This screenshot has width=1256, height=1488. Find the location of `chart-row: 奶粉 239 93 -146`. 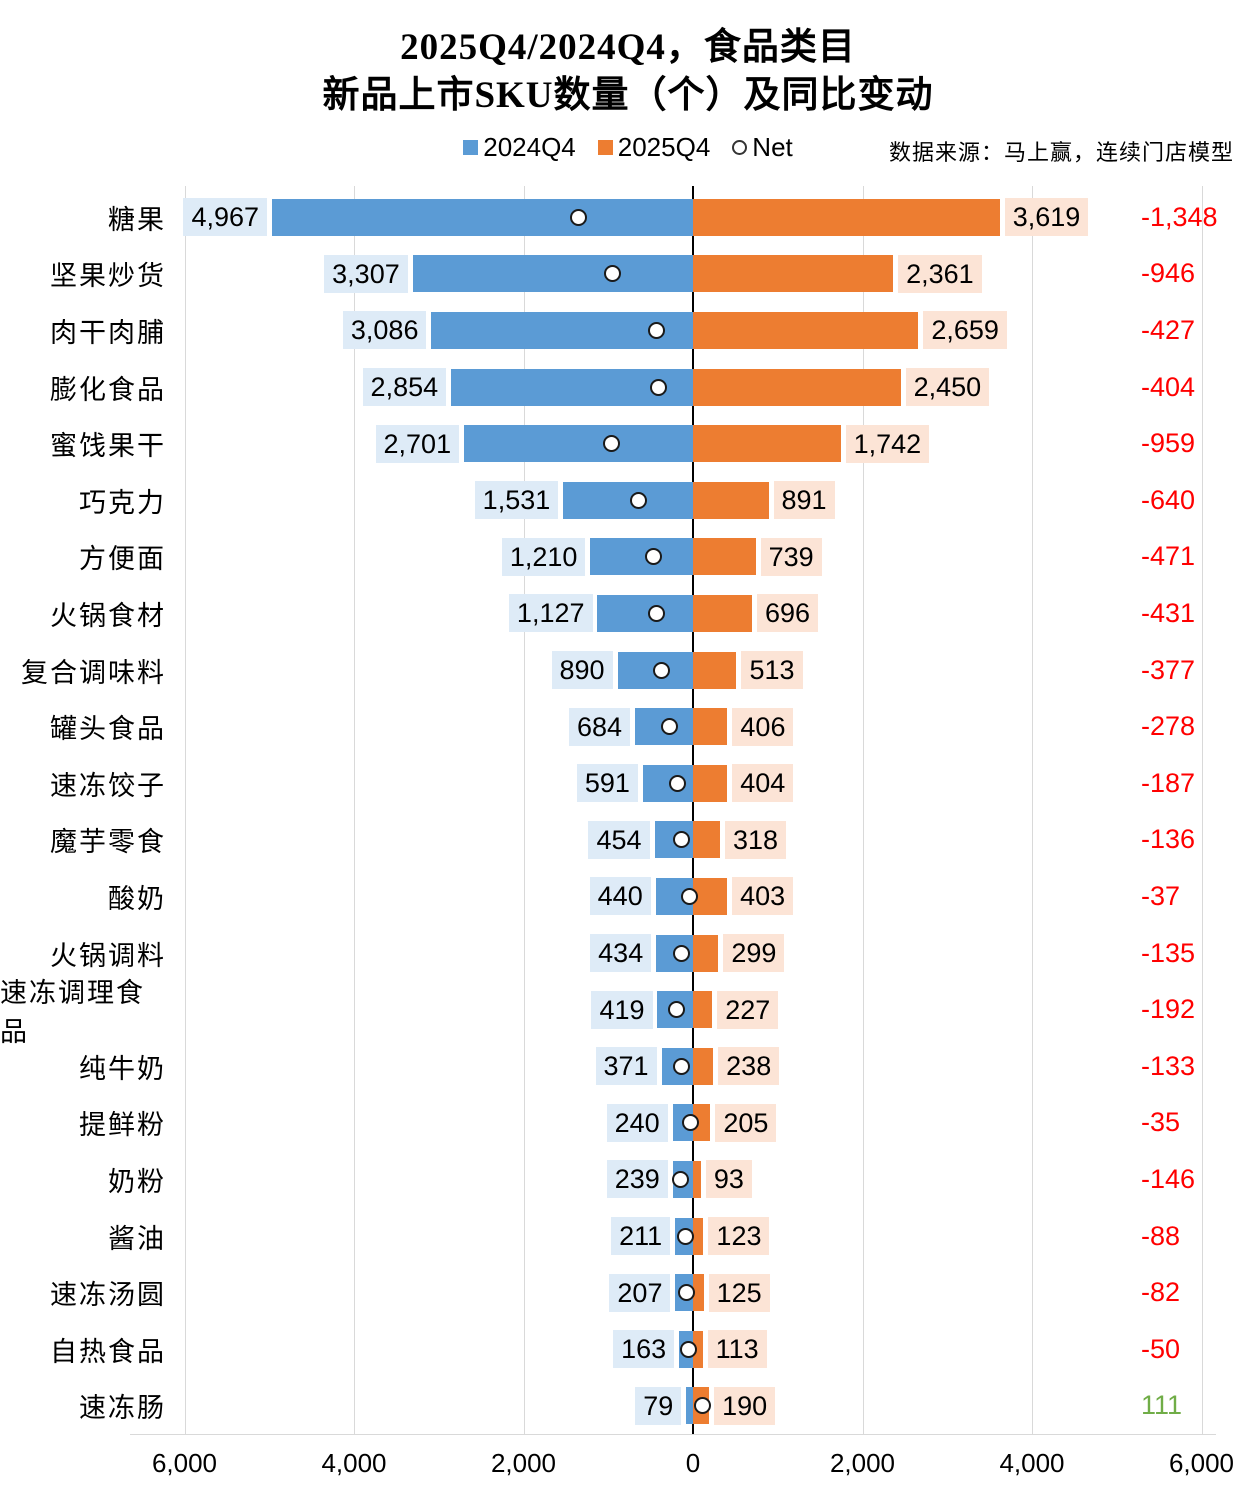

chart-row: 奶粉 239 93 -146 is located at coordinates (628, 1179).